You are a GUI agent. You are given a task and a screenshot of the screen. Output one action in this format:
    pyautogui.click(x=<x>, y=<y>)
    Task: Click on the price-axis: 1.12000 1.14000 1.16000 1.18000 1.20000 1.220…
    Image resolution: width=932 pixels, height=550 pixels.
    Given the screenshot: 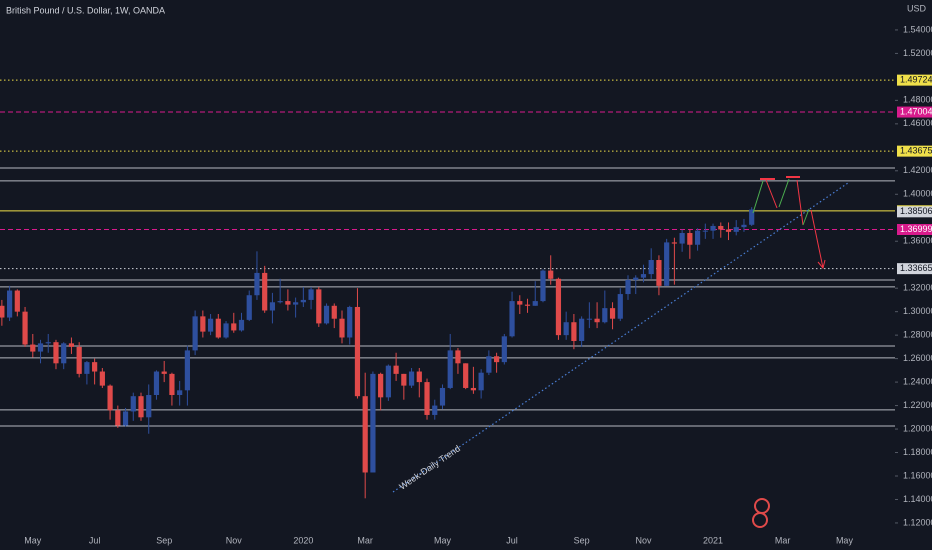 What is the action you would take?
    pyautogui.click(x=913, y=275)
    